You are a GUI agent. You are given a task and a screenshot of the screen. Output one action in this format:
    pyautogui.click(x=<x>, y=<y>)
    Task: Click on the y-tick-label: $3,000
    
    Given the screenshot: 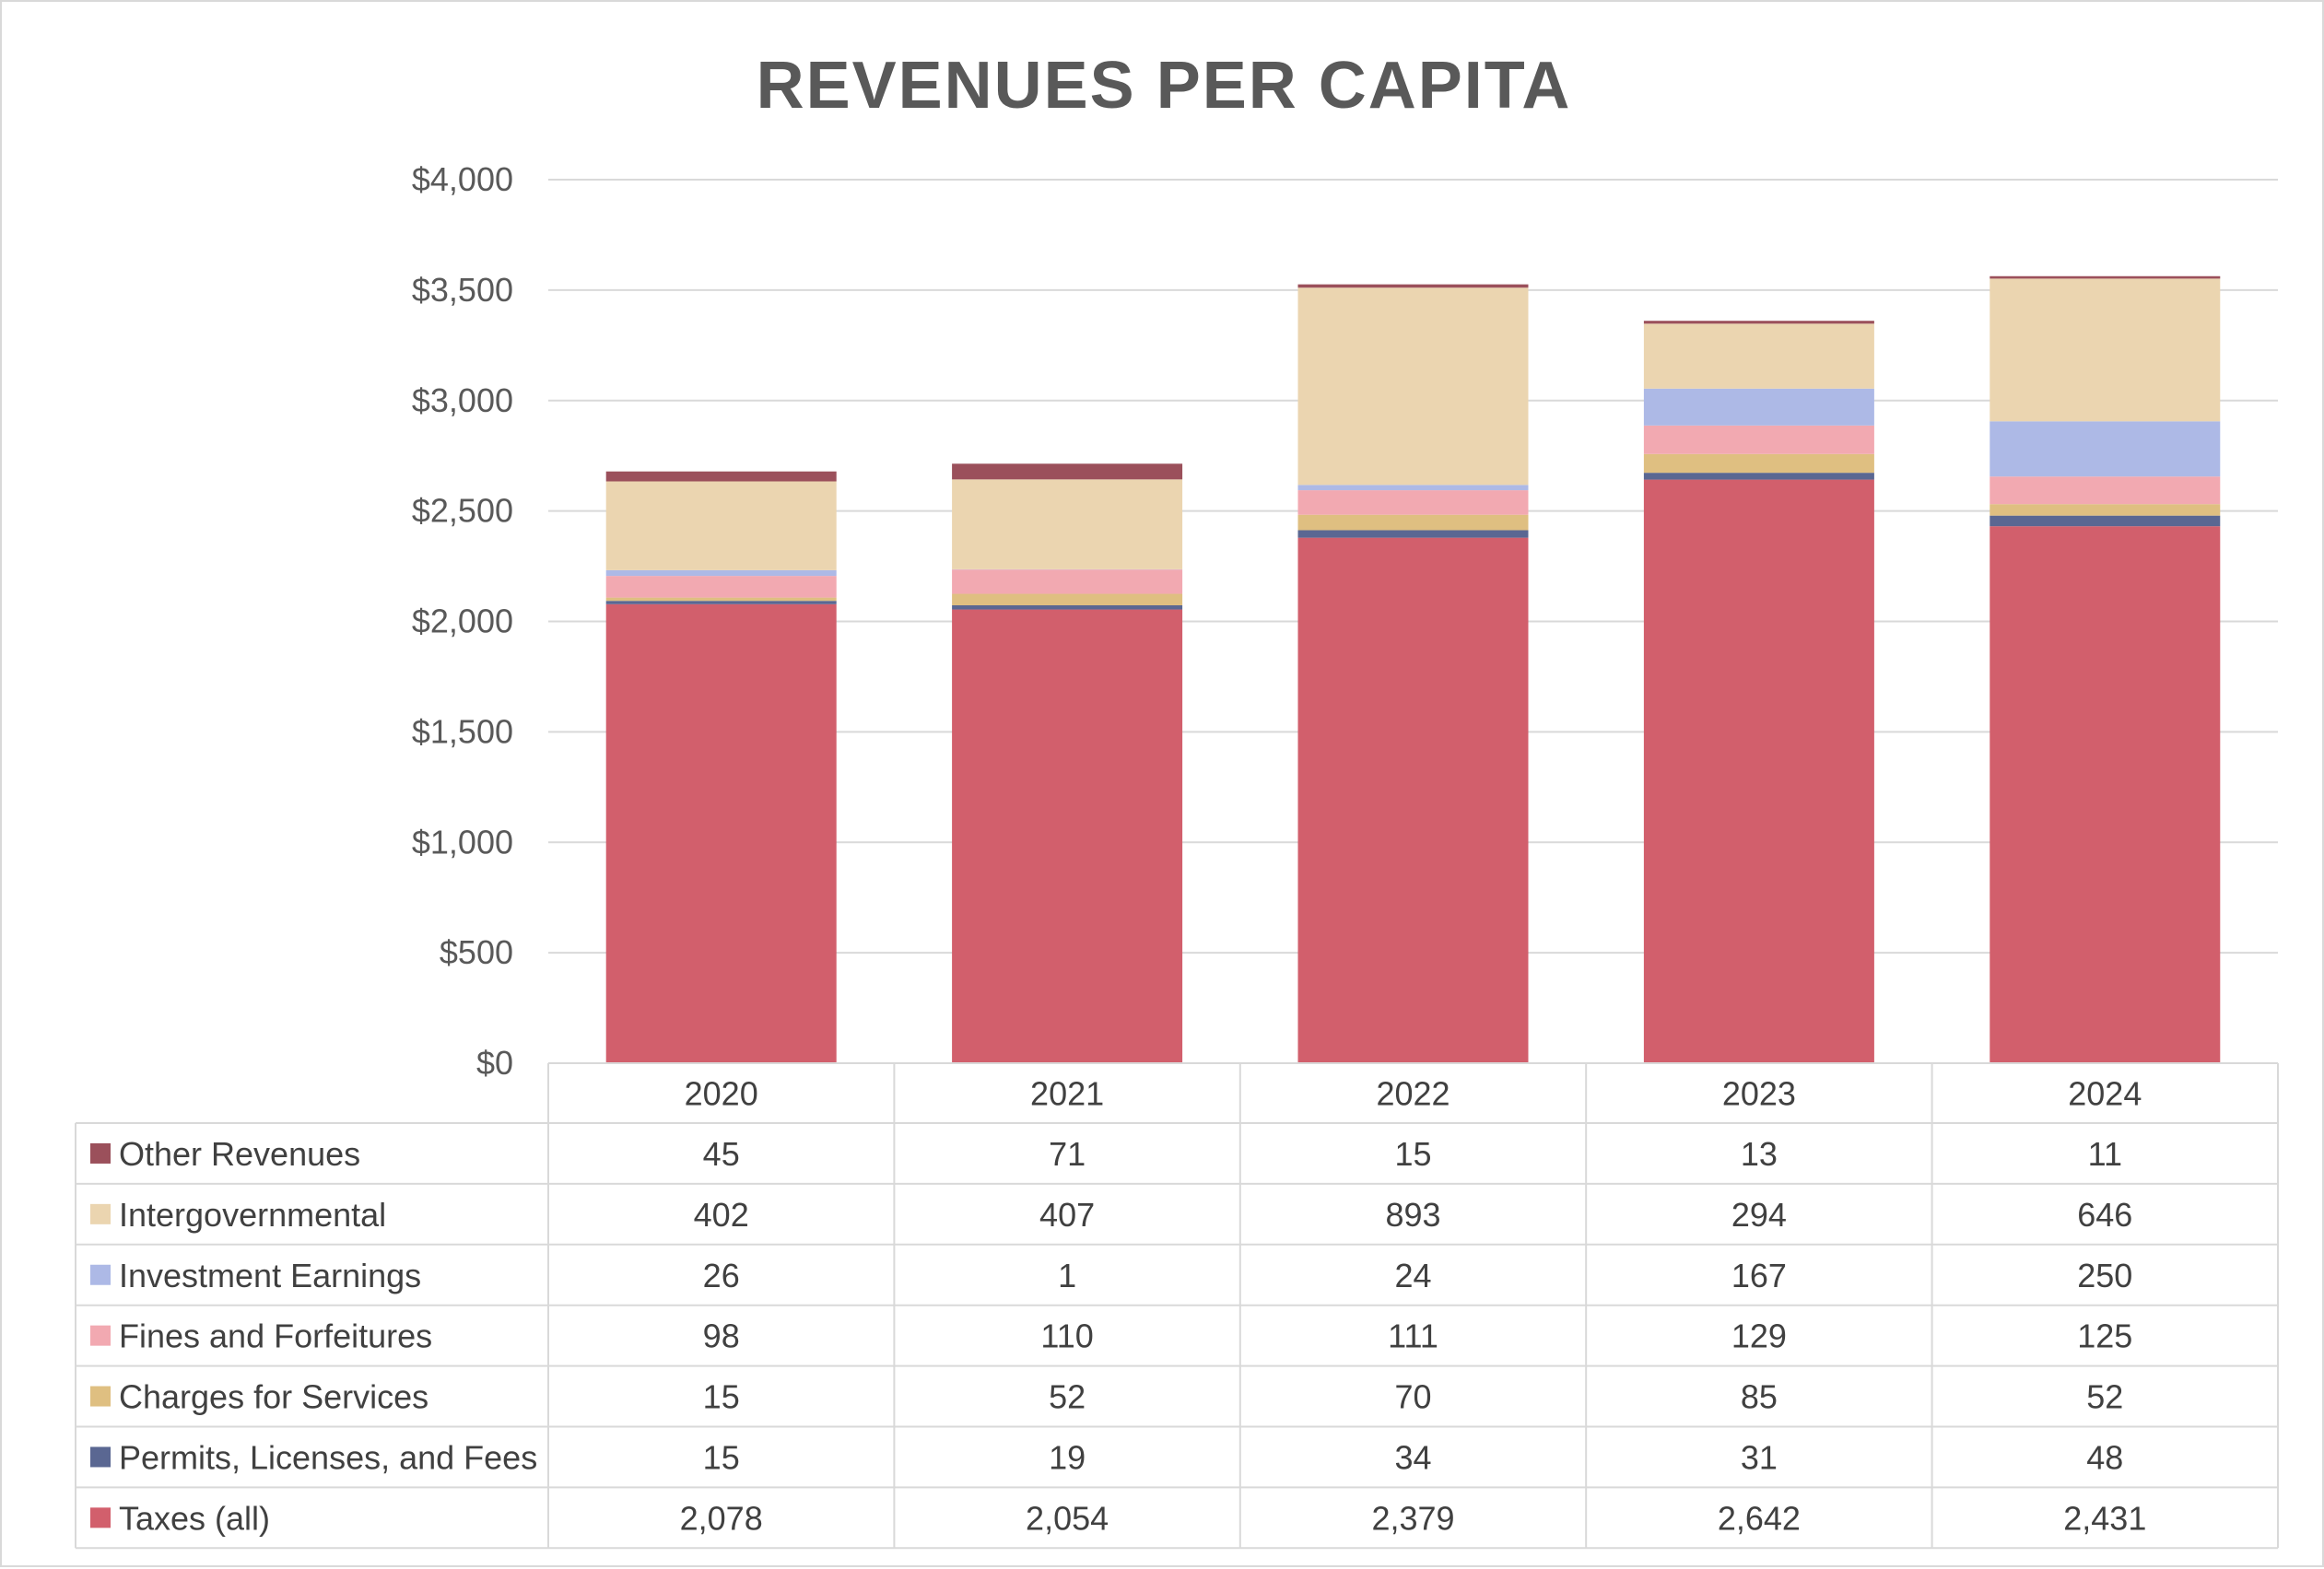 What is the action you would take?
    pyautogui.click(x=462, y=400)
    